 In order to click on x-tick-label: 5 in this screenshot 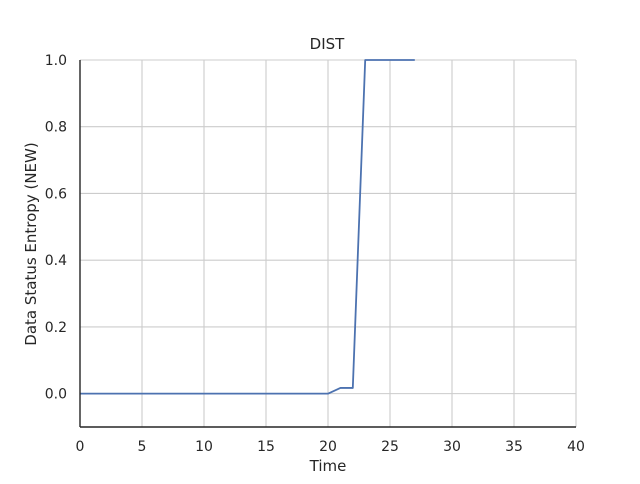, I will do `click(142, 447)`.